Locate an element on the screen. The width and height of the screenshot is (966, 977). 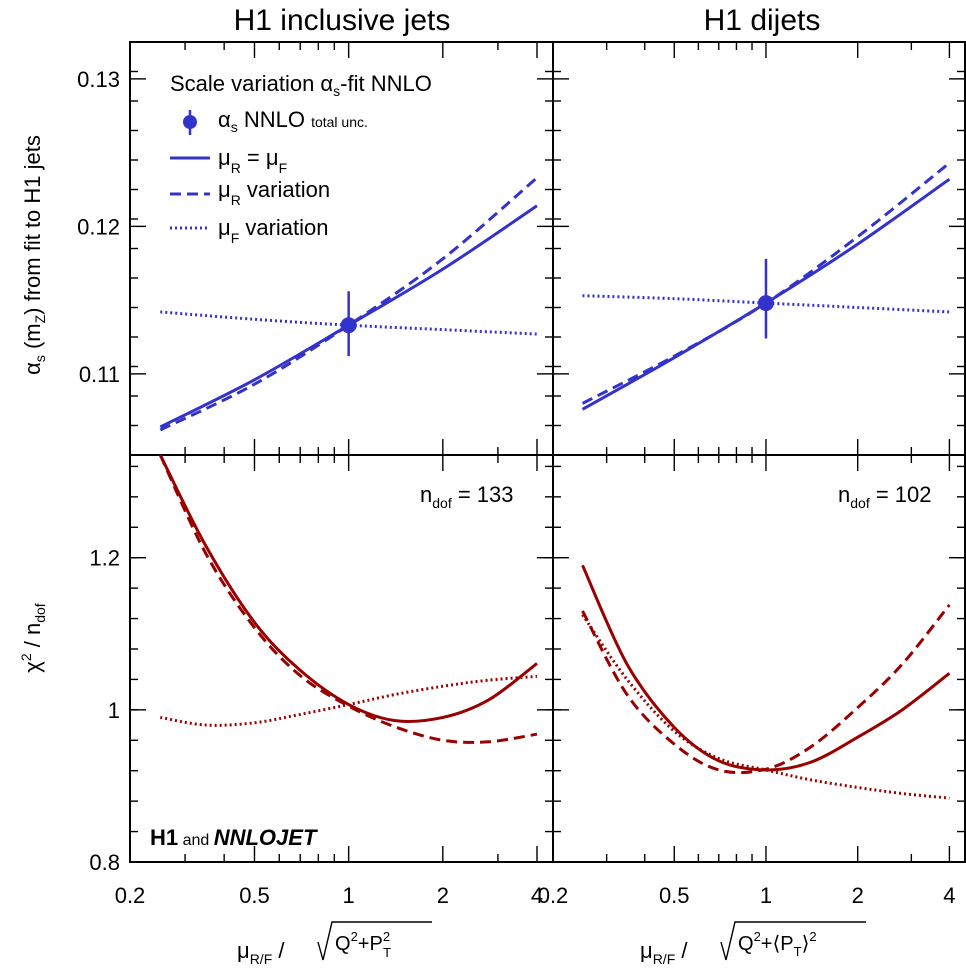
legend-item-dashed: μR variation is located at coordinates (250, 192).